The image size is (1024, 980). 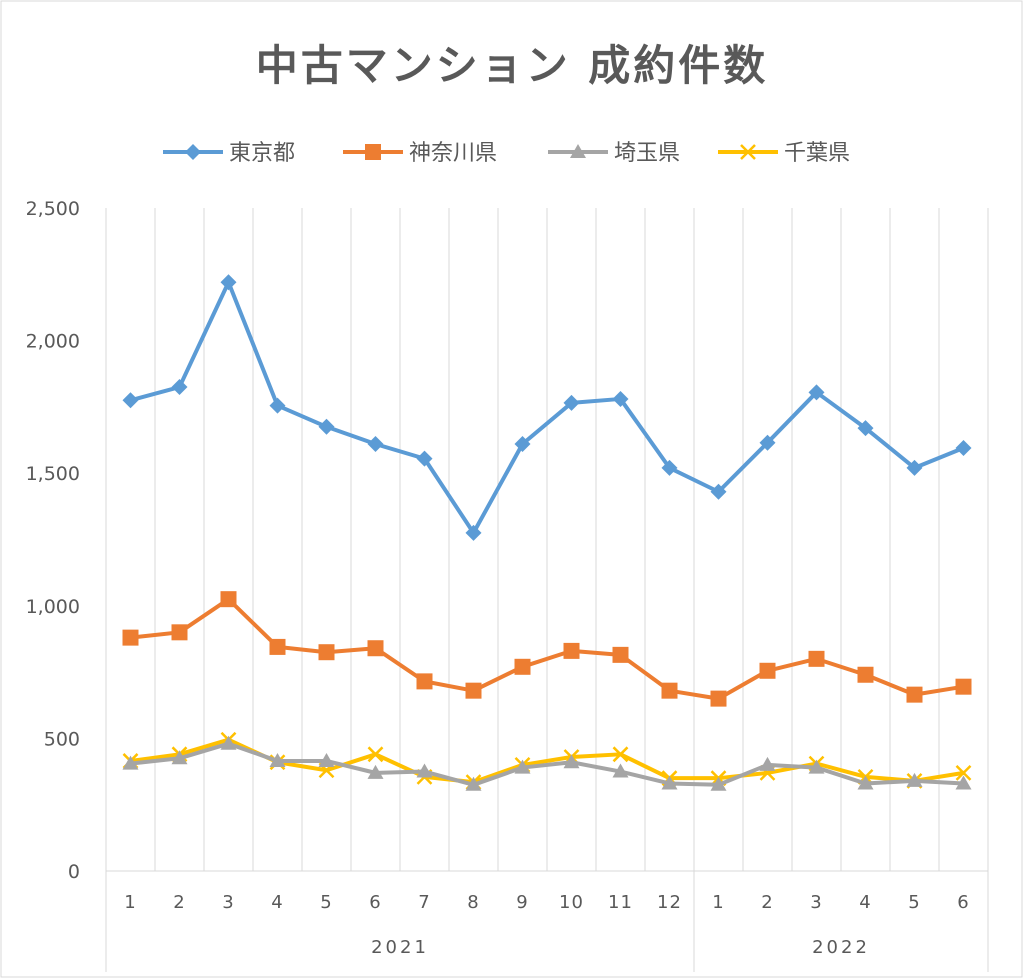 What do you see at coordinates (647, 153) in the screenshot?
I see `legend-label: 埼玉県` at bounding box center [647, 153].